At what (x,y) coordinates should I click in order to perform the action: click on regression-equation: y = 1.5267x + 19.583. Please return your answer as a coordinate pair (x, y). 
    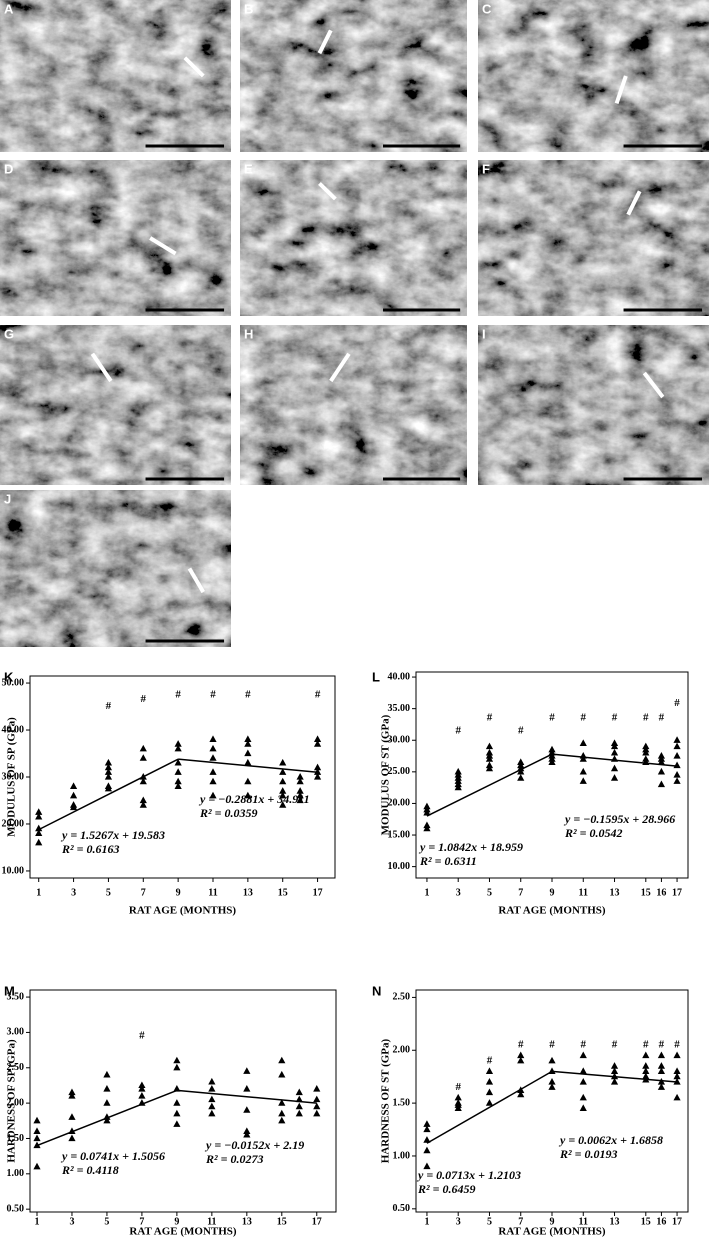
    Looking at the image, I should click on (112, 835).